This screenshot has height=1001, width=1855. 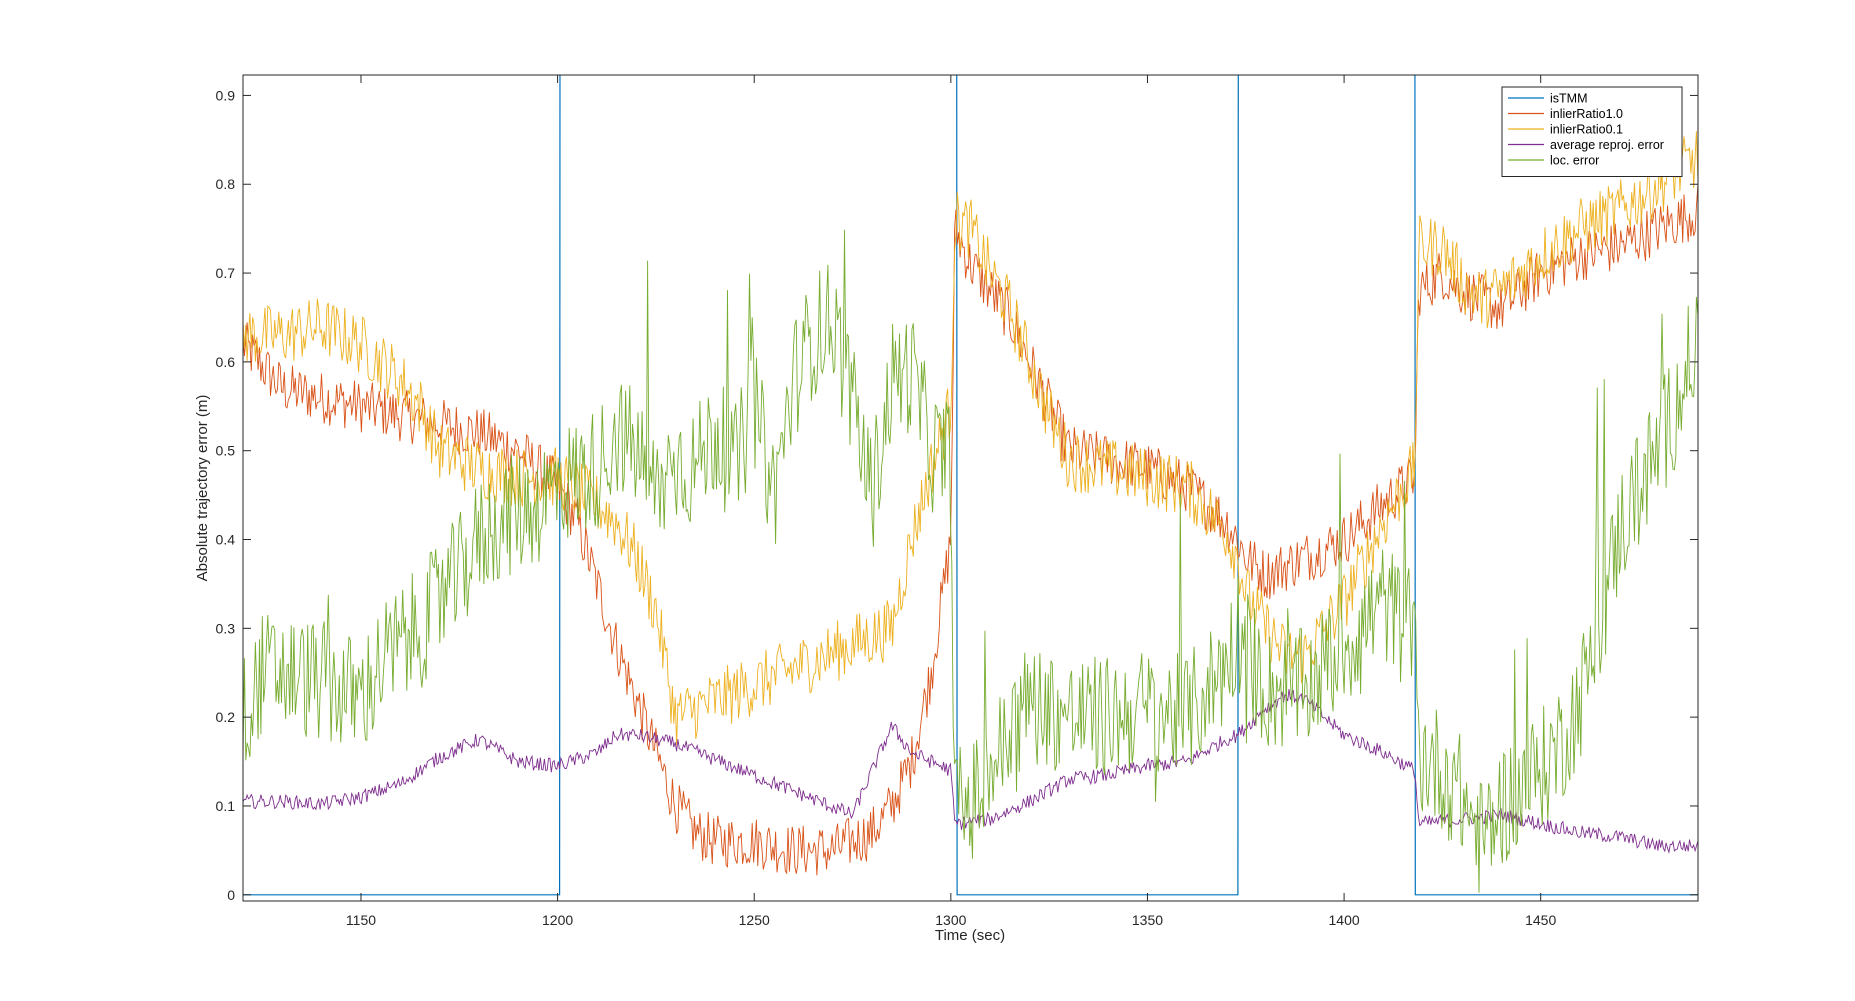 What do you see at coordinates (1586, 130) in the screenshot?
I see `legend-item-2: inlierRatio0.1` at bounding box center [1586, 130].